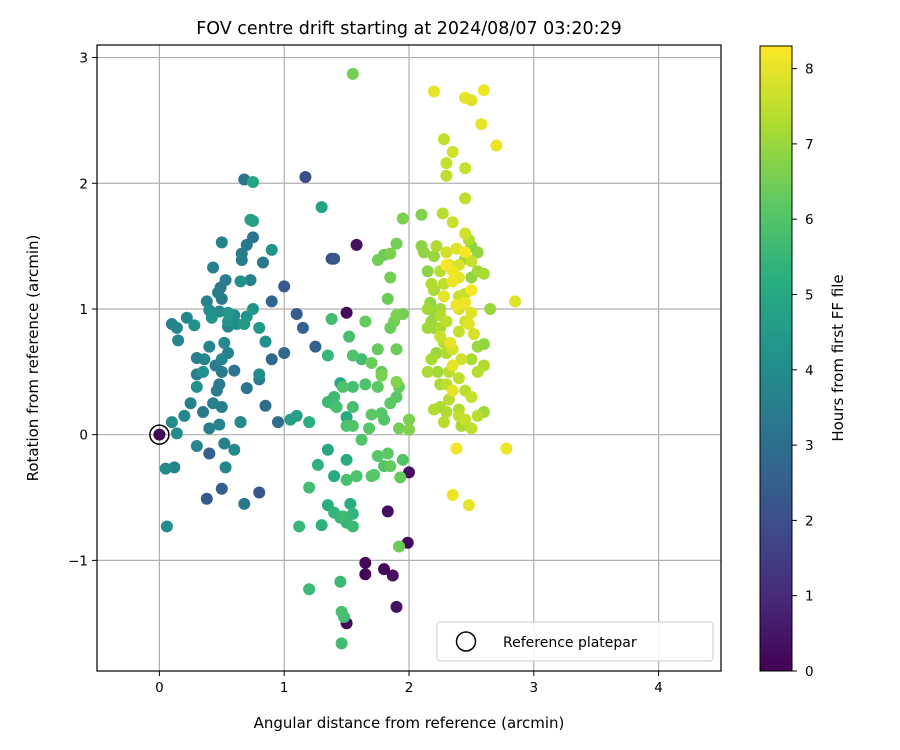 The height and width of the screenshot is (750, 900). Describe the element at coordinates (809, 597) in the screenshot. I see `colorbar-tick-label: 1` at that location.